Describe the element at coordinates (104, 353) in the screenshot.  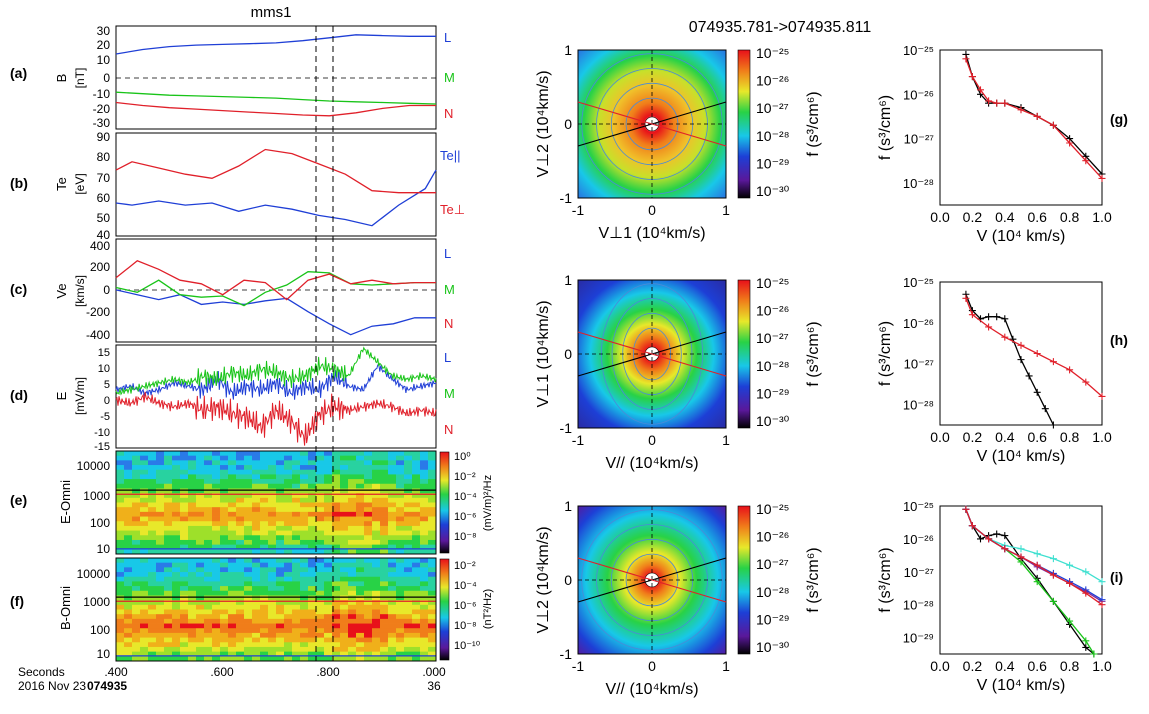
I see `panel-d-ytick: 15` at that location.